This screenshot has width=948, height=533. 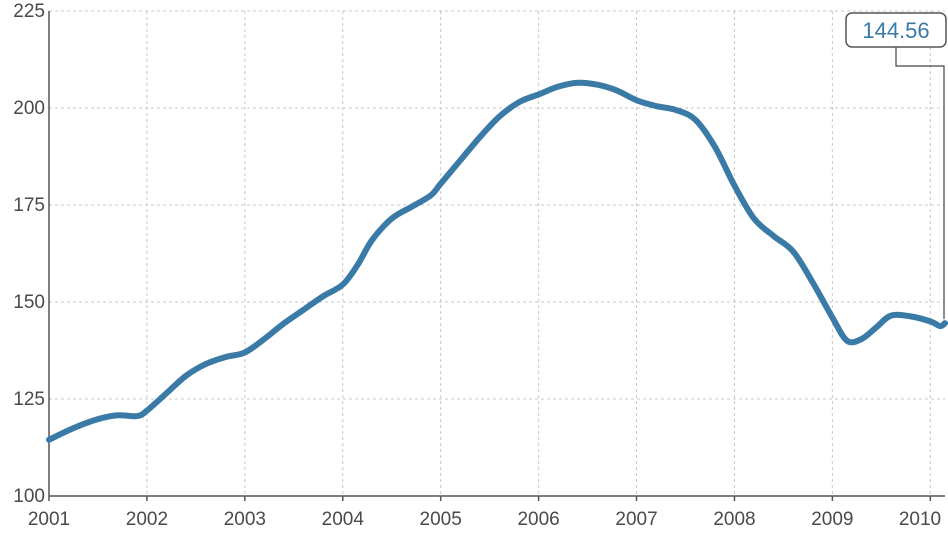 I want to click on x-tick-label: 2007, so click(x=636, y=519).